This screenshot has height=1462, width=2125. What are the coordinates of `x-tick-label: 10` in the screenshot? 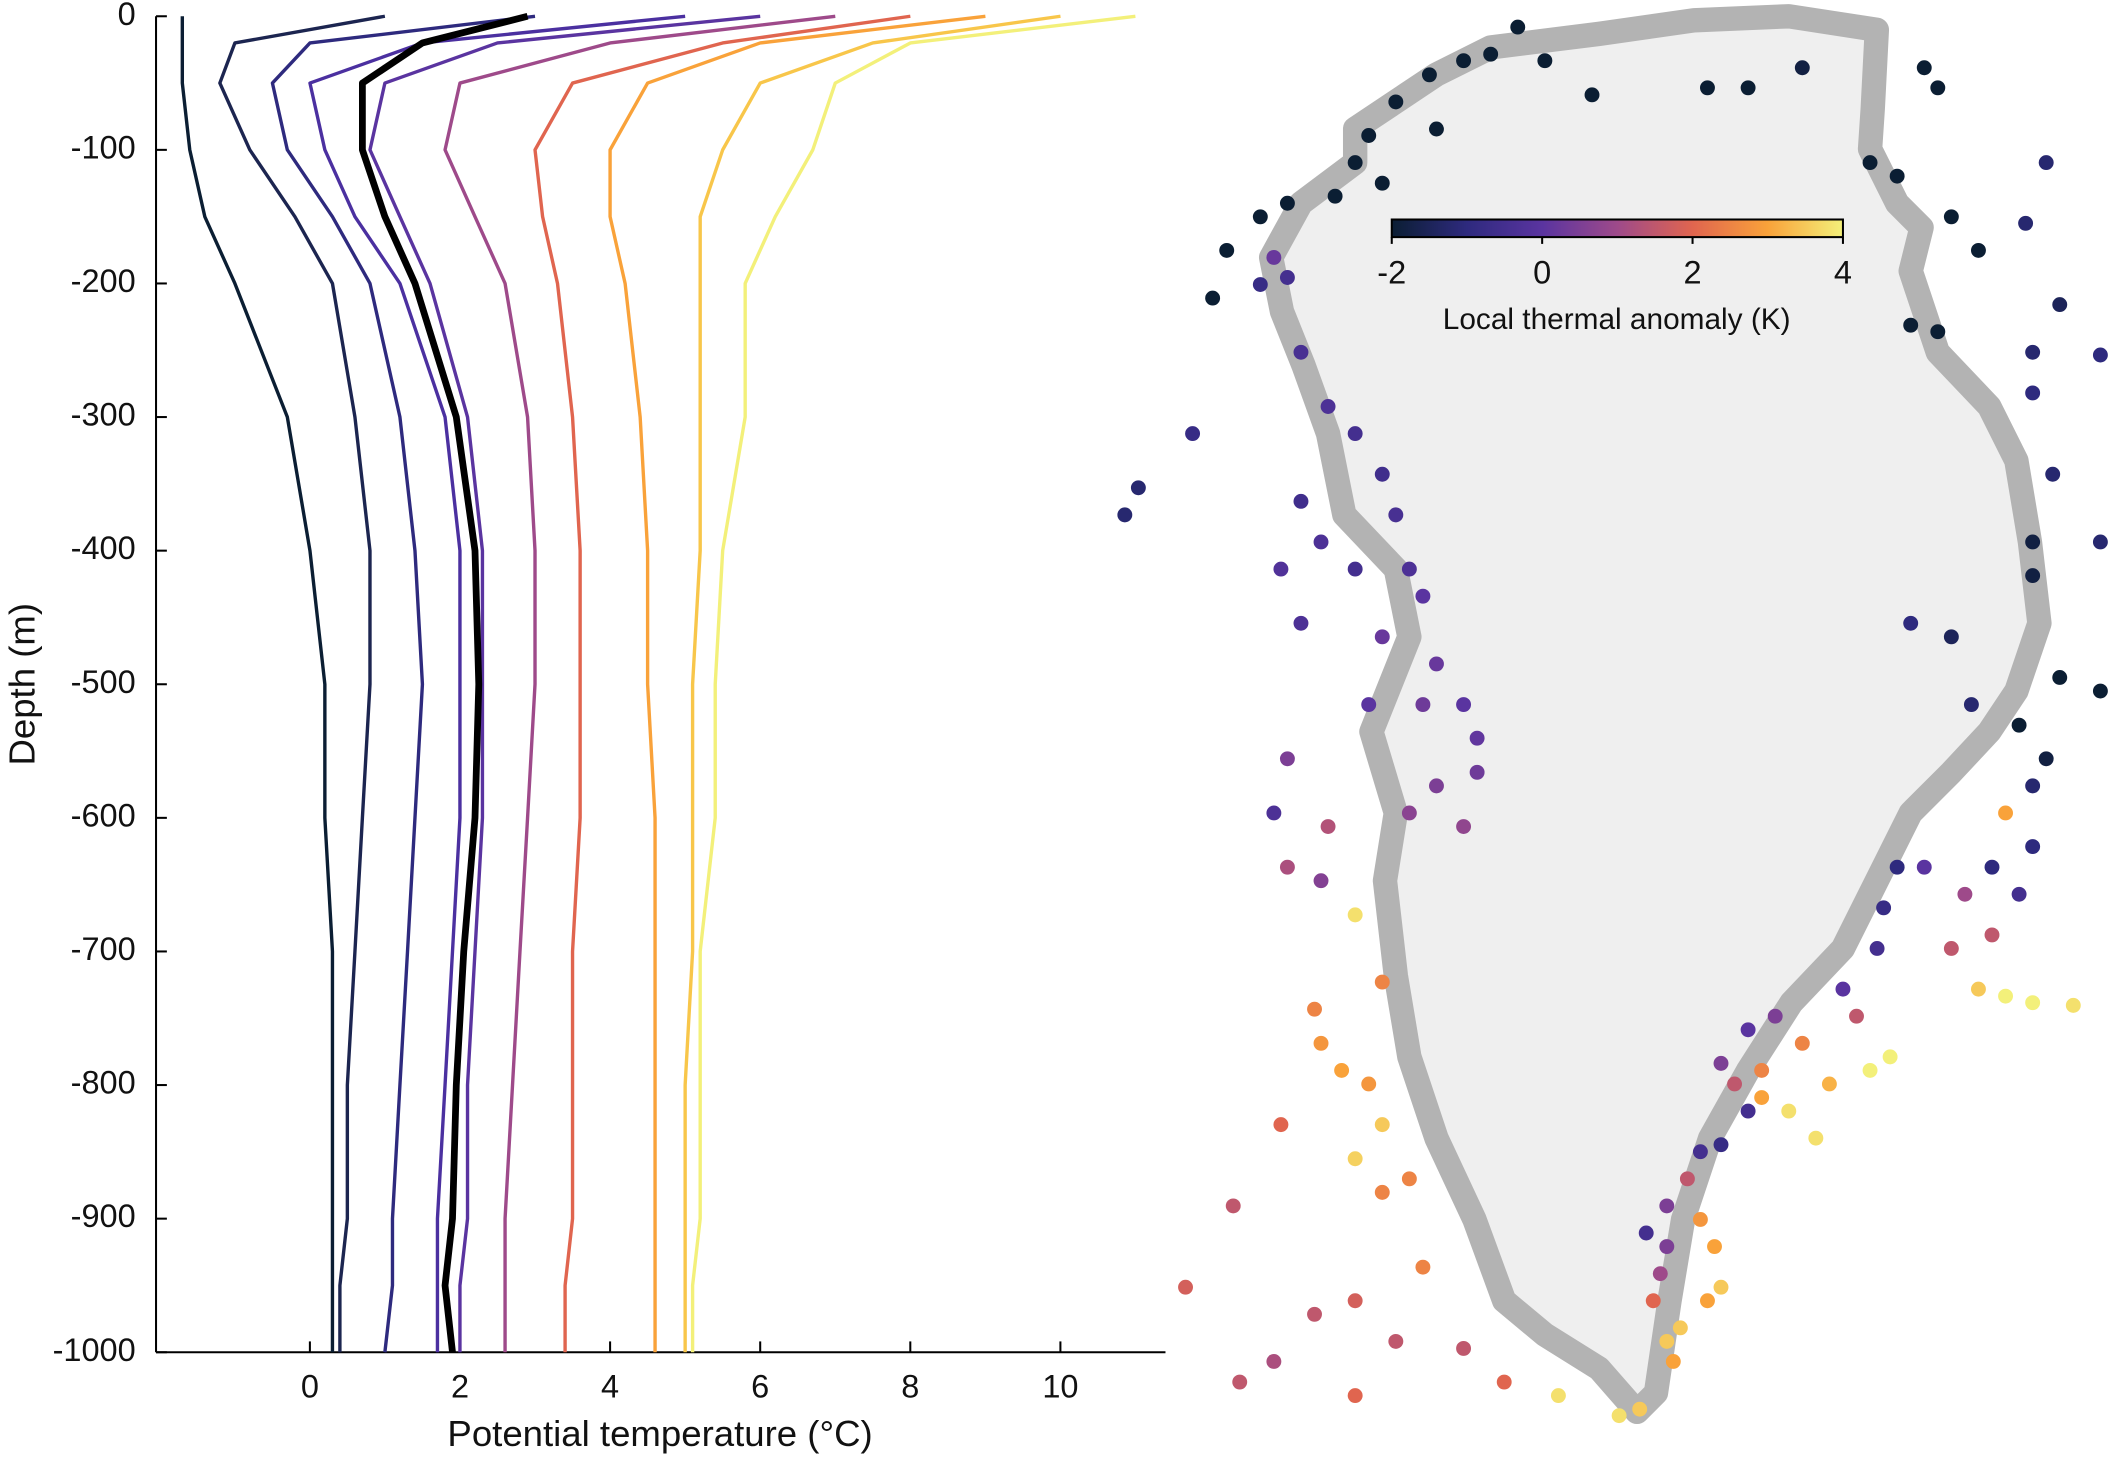 It's located at (1060, 1386).